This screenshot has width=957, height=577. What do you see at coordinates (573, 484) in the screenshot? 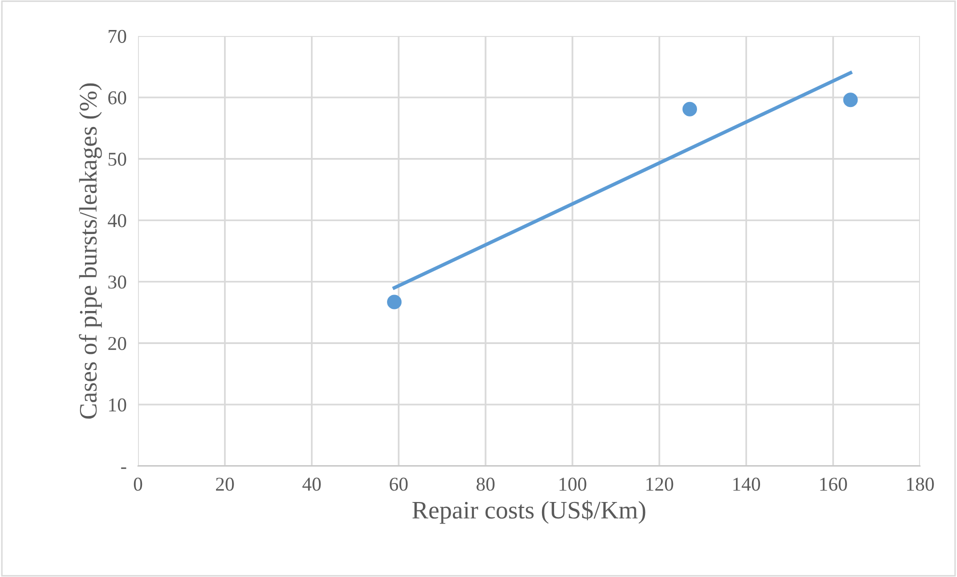
I see `x-tick-label: 100` at bounding box center [573, 484].